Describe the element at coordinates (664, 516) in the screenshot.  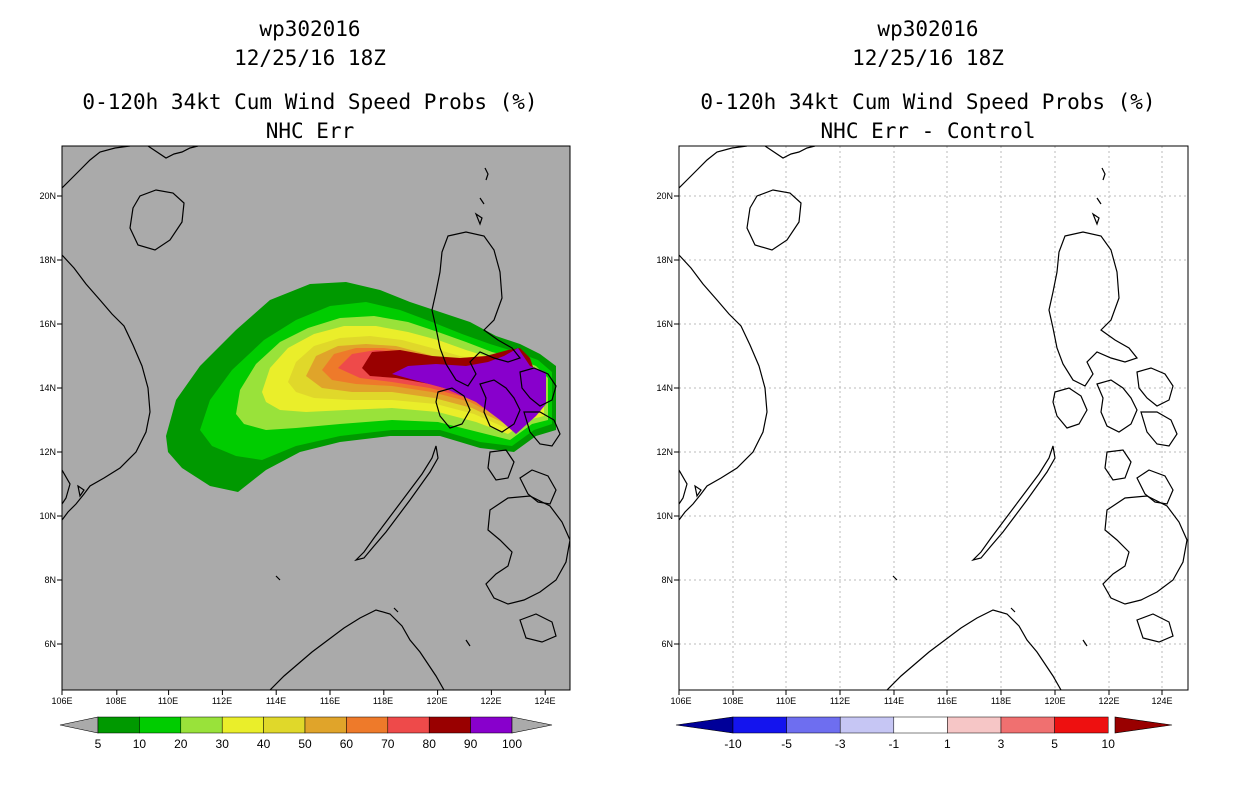
I see `right-lat-label: 10N` at that location.